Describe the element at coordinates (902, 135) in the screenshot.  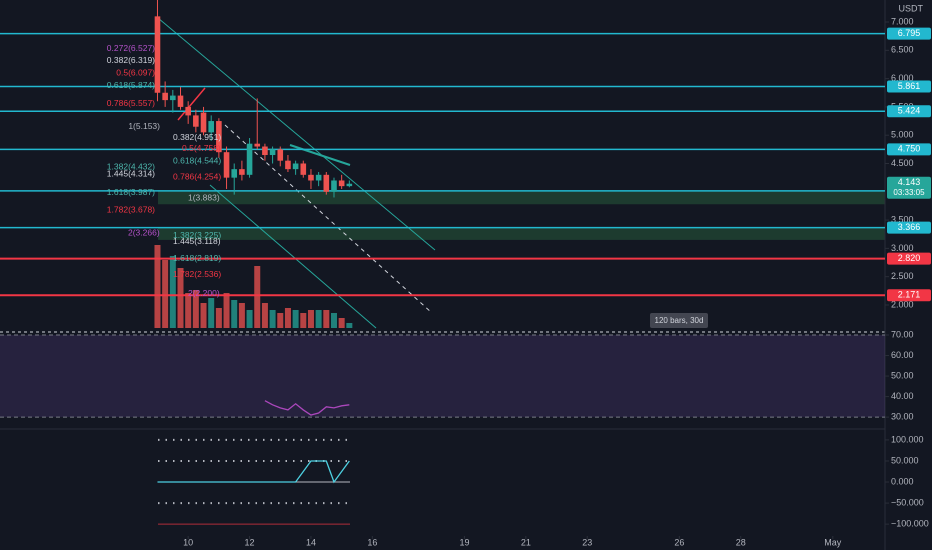
I see `y-tick-label: 5.000` at that location.